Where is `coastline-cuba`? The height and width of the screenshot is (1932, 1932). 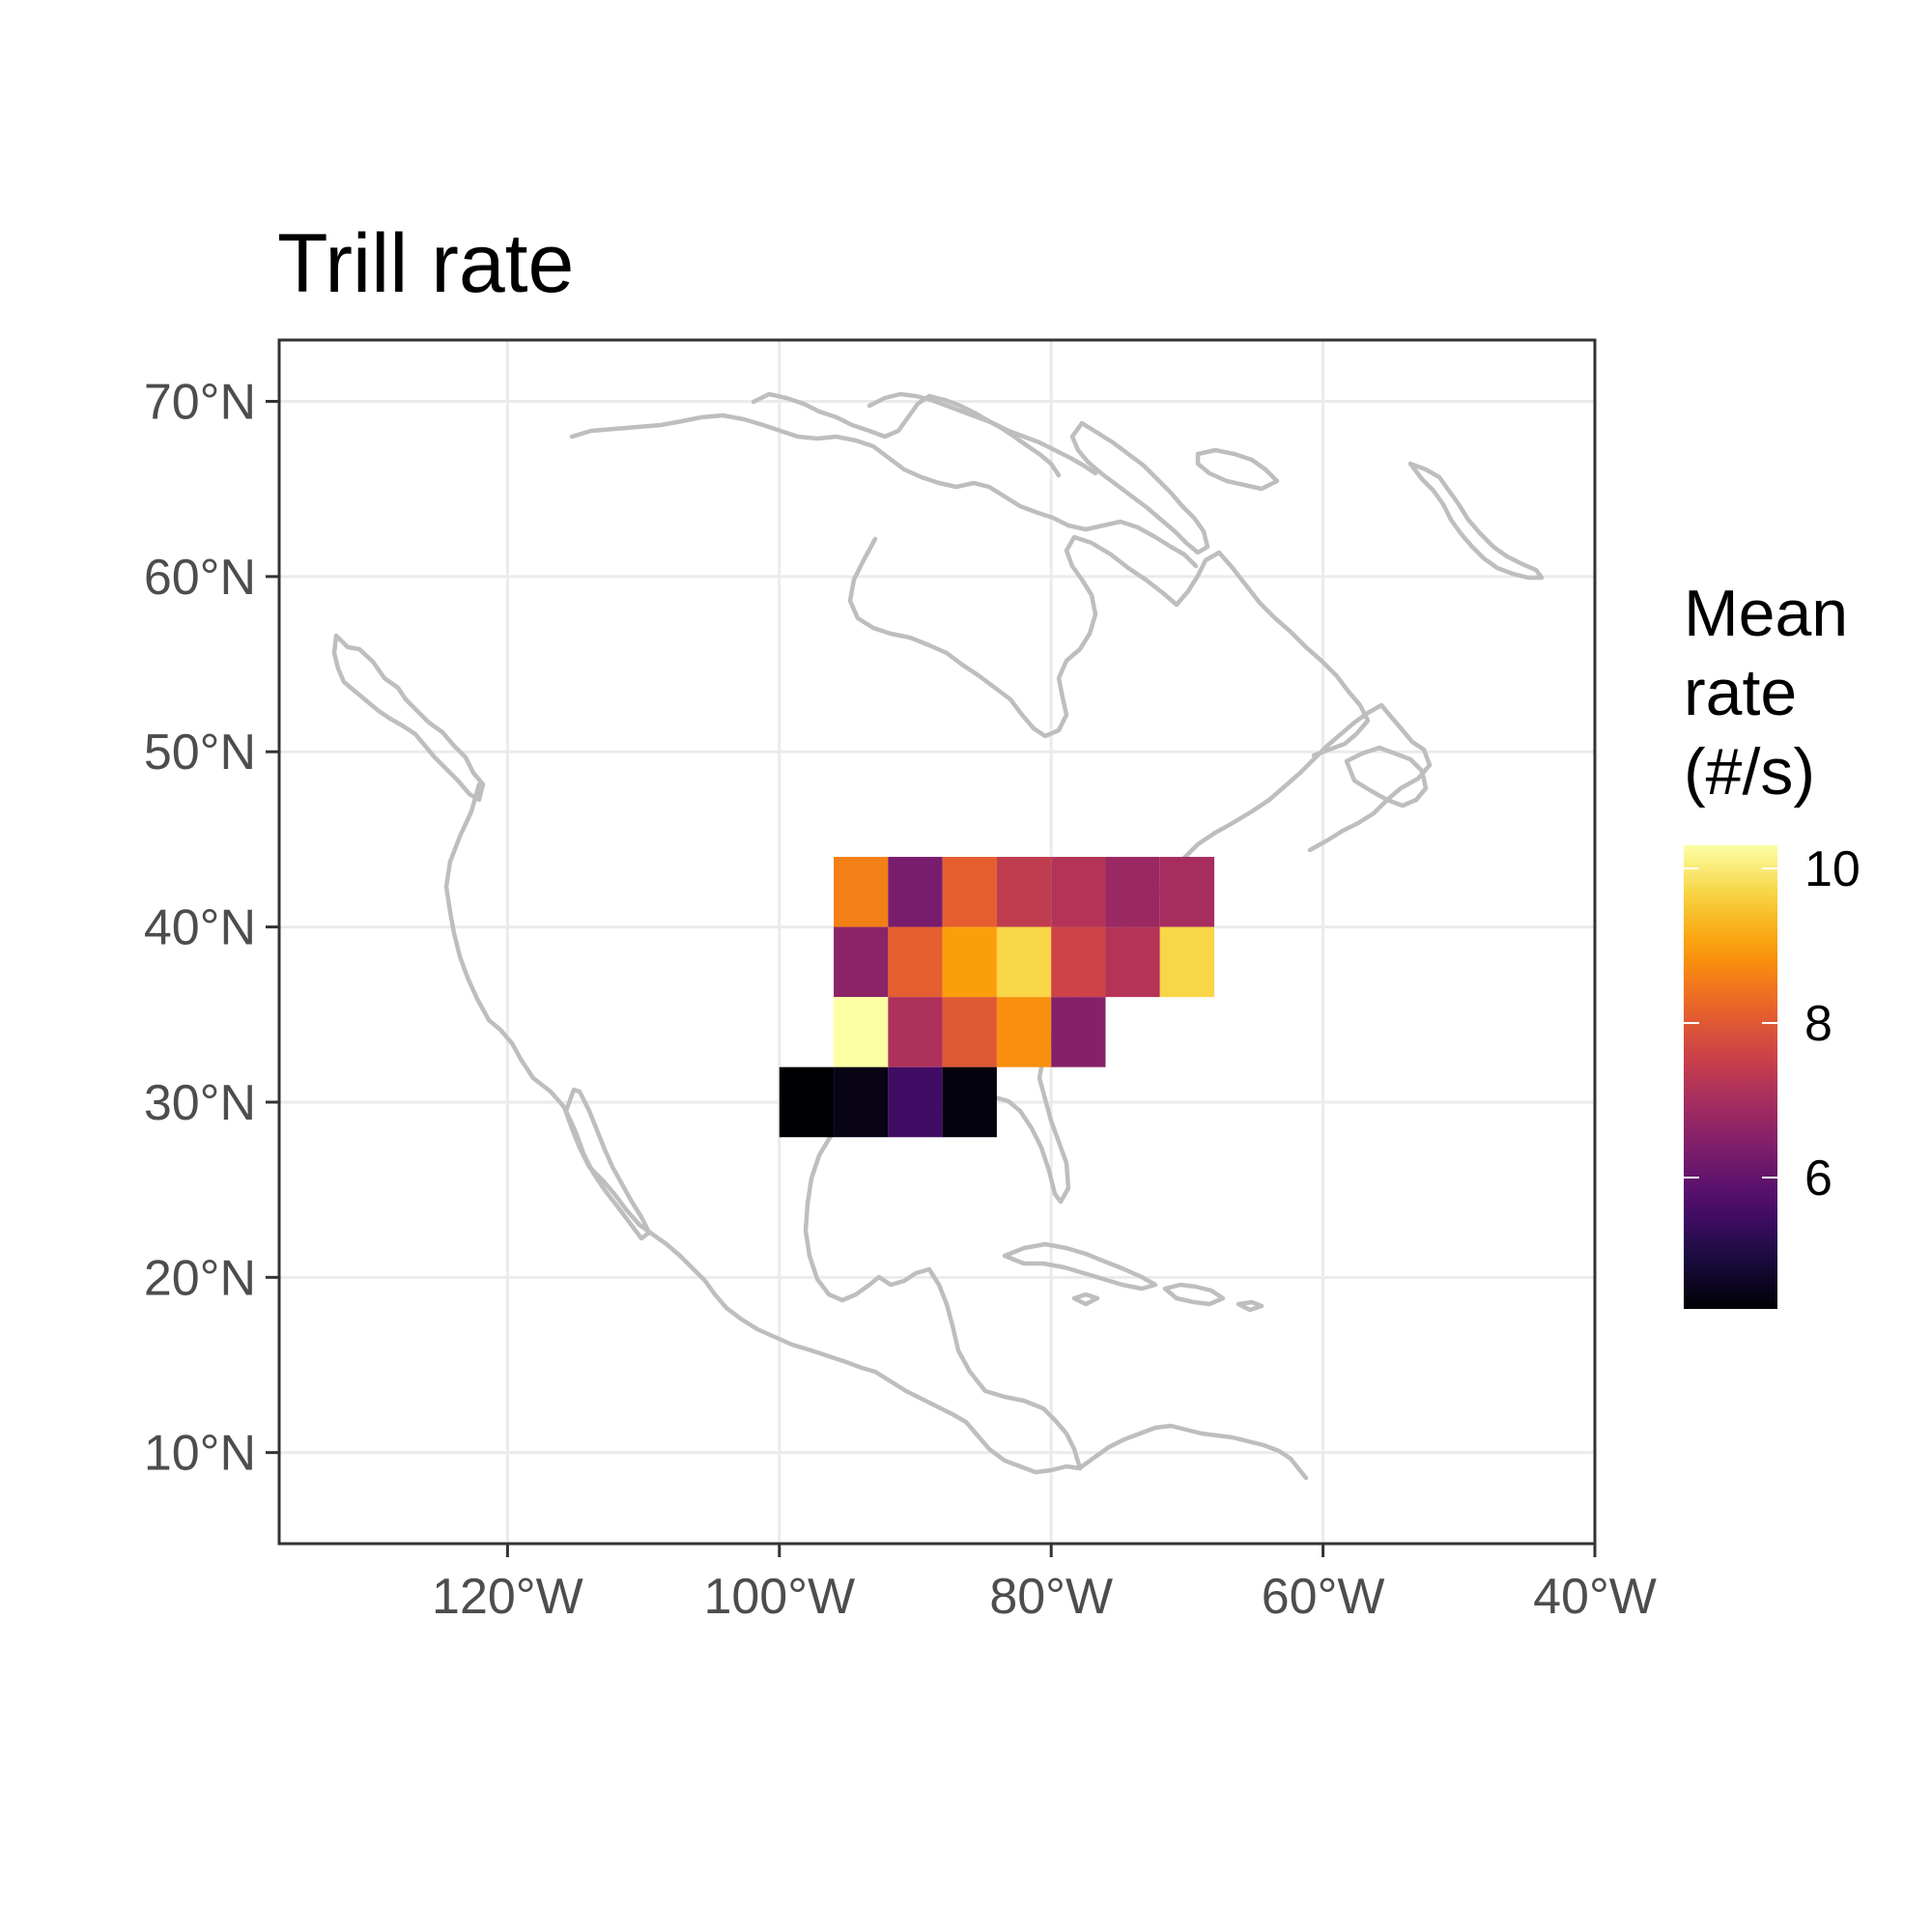
coastline-cuba is located at coordinates (1080, 1266).